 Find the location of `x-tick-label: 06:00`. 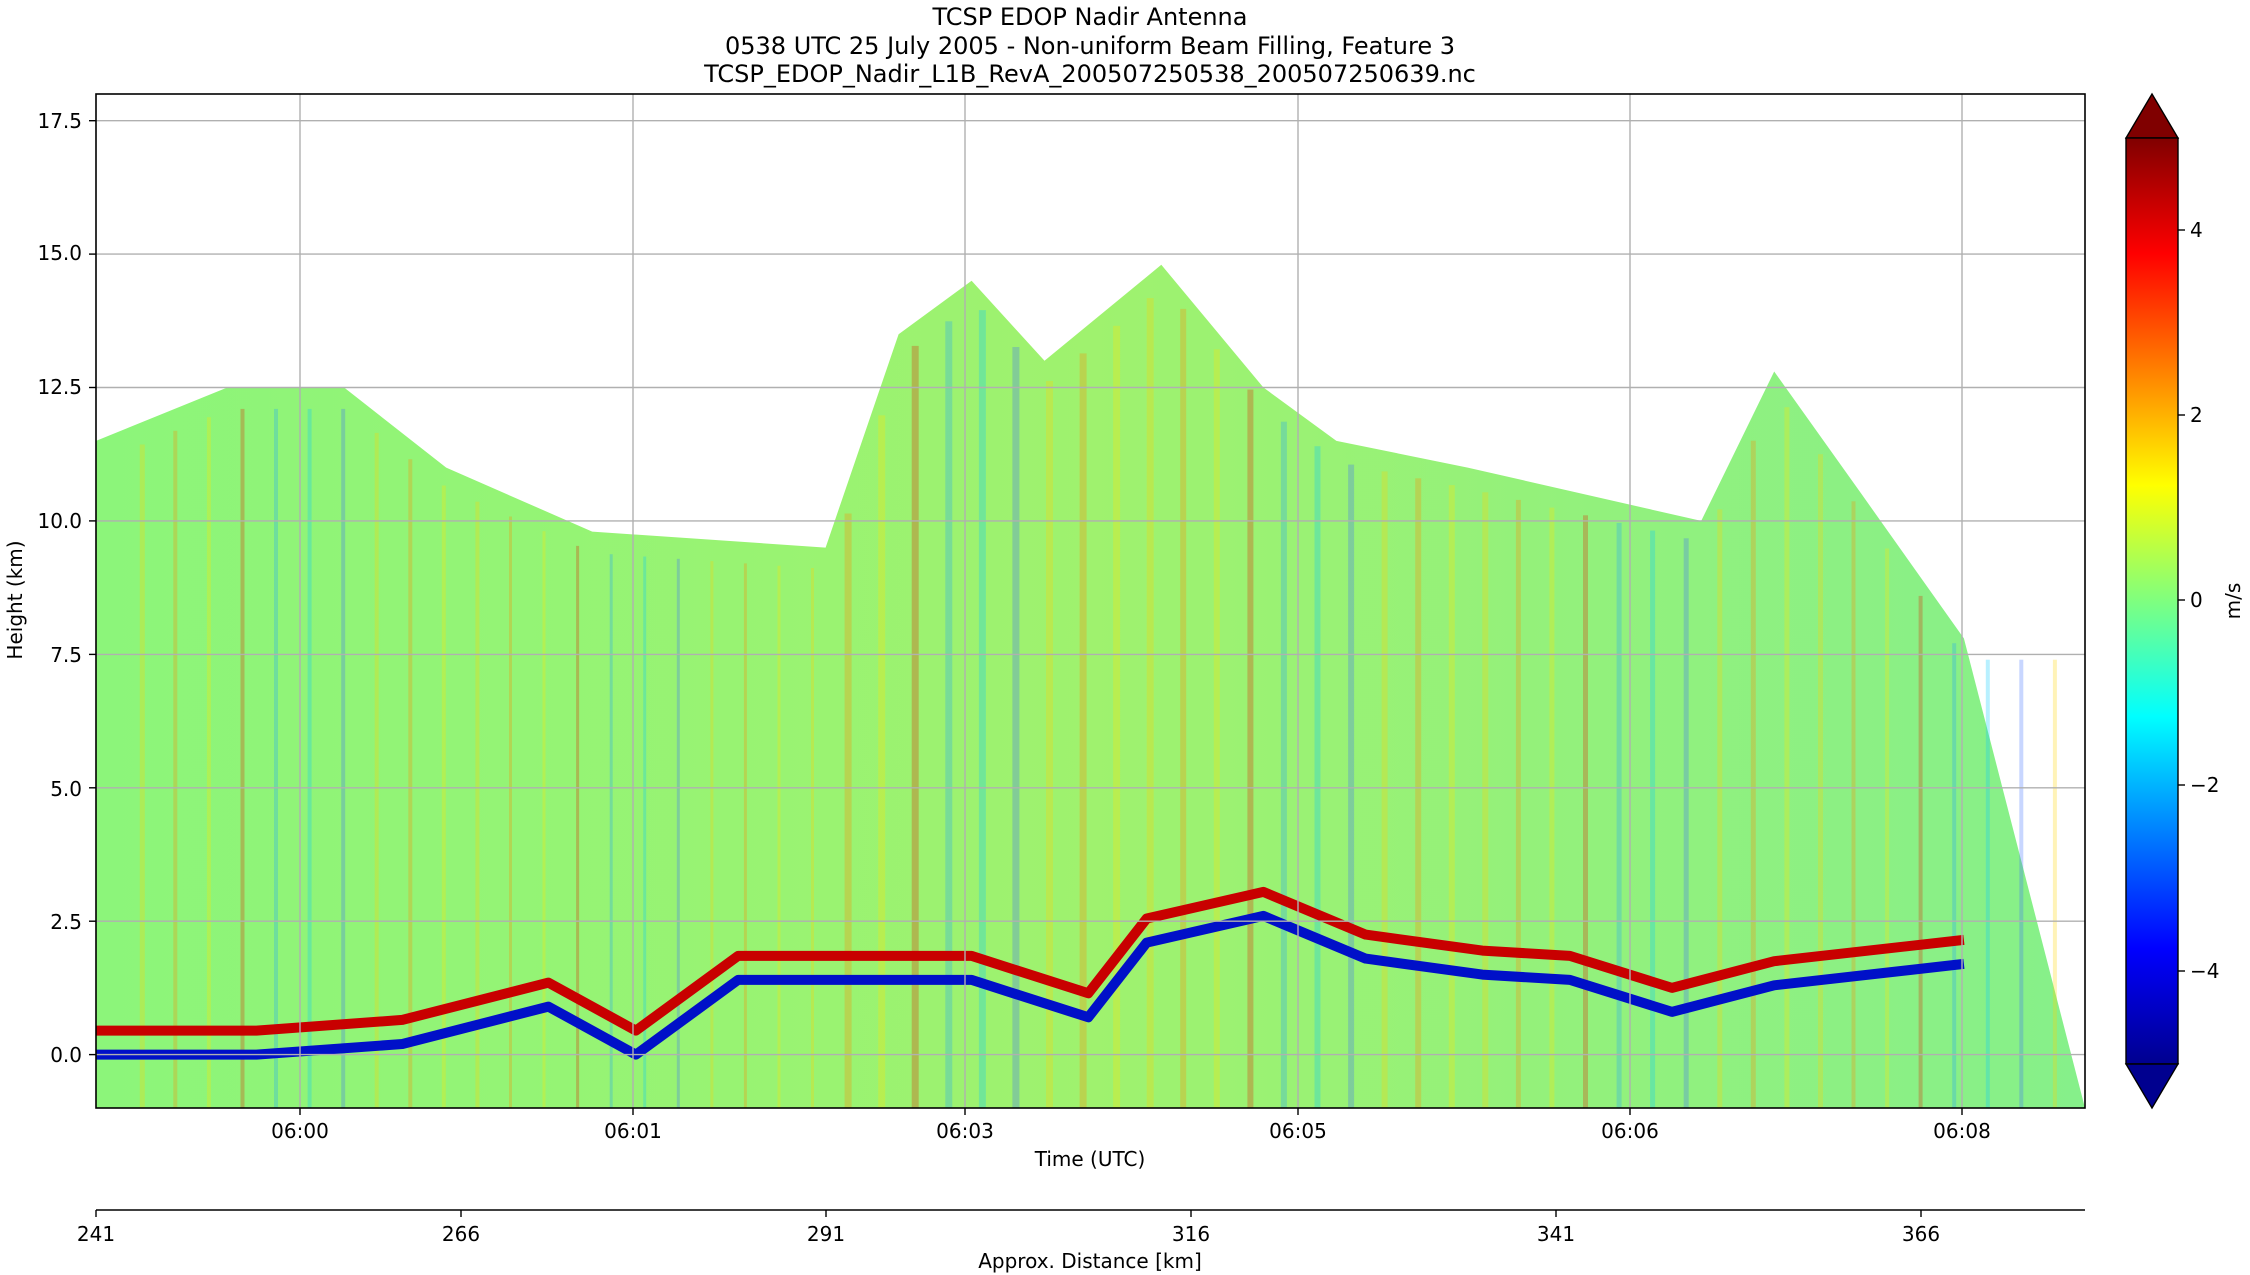

x-tick-label: 06:00 is located at coordinates (300, 1131).